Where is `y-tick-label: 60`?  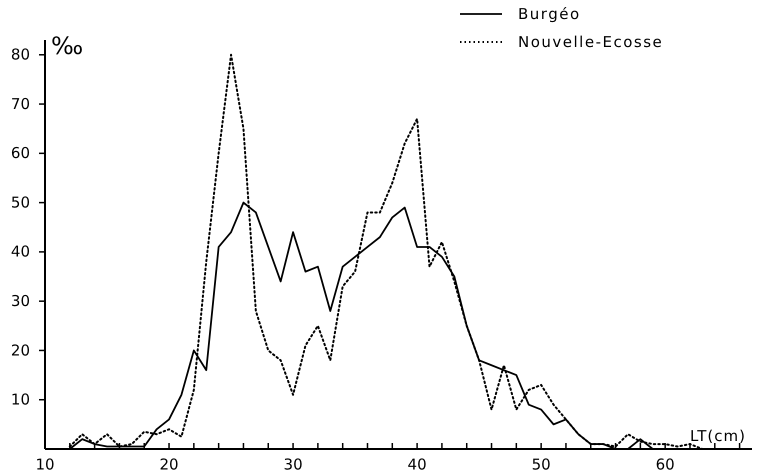
y-tick-label: 60 is located at coordinates (20, 153).